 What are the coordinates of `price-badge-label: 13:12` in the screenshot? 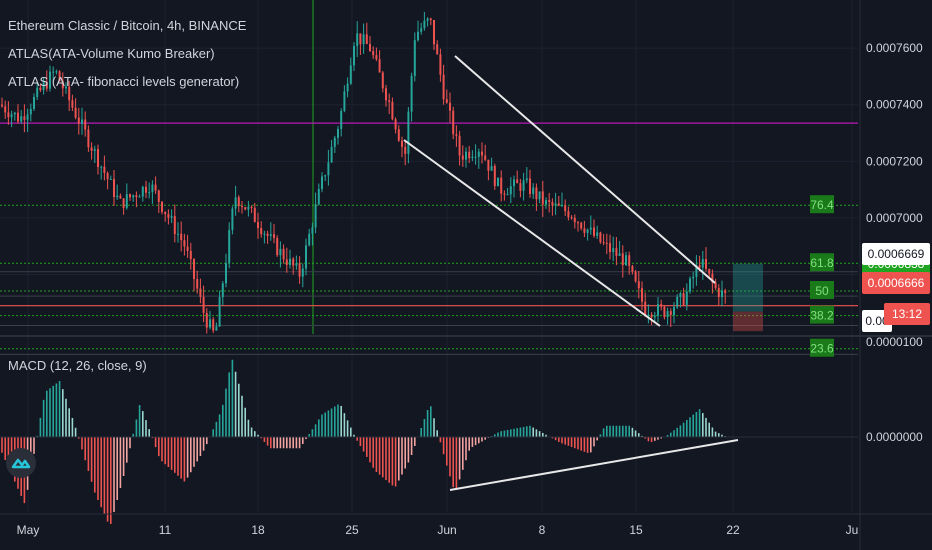 It's located at (907, 314).